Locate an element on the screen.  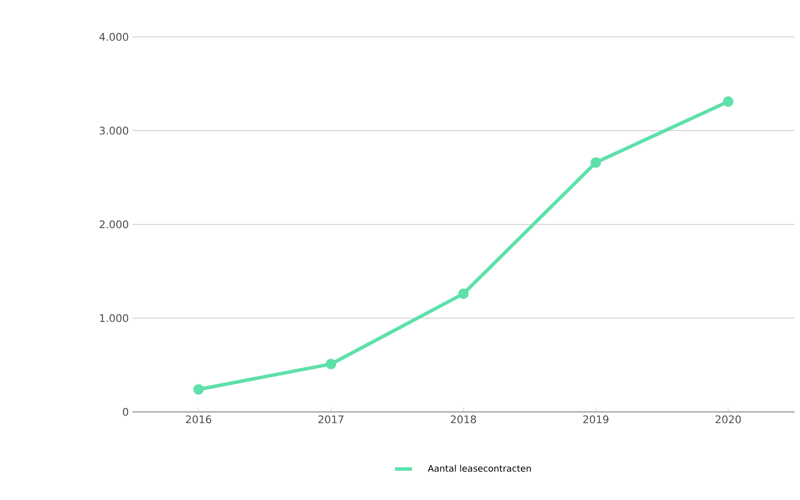
y-tick-label: 3.000 is located at coordinates (114, 130).